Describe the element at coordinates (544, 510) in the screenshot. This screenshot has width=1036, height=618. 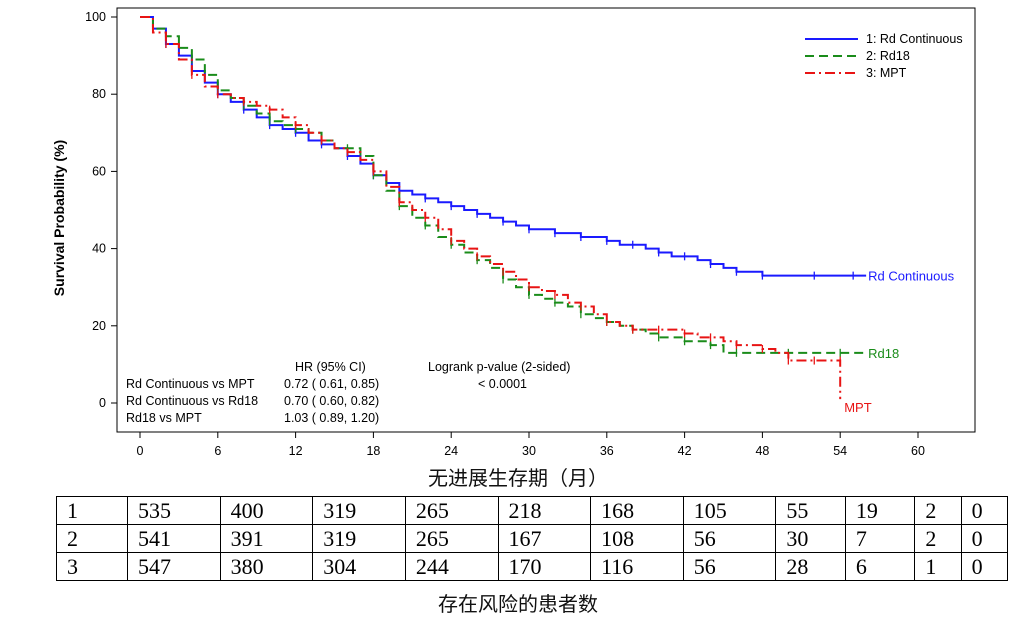
I see `table-cell: 218` at that location.